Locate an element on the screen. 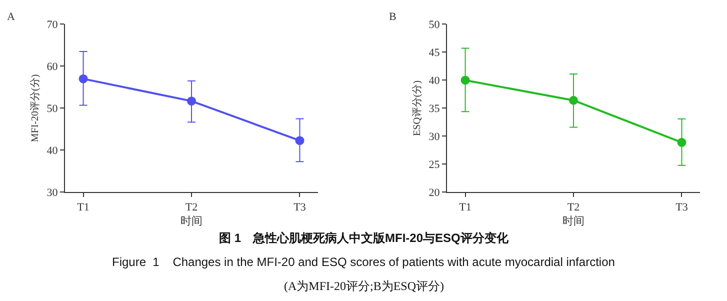 The height and width of the screenshot is (301, 727). y-tick-label: 20 is located at coordinates (434, 193).